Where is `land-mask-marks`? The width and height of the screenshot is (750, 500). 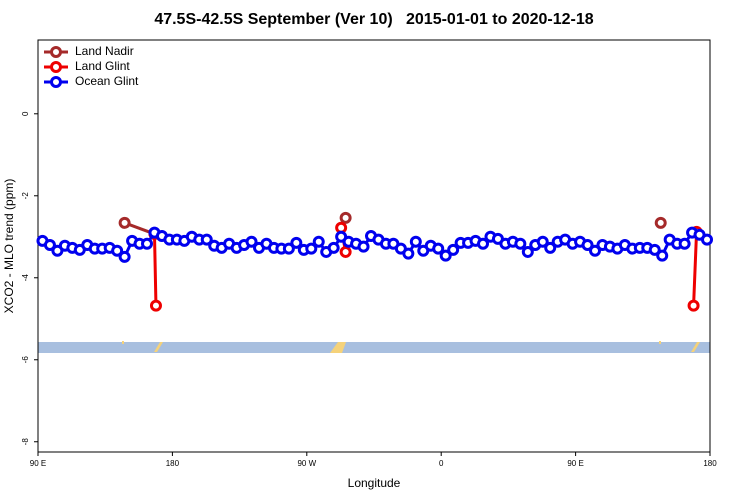
land-mask-marks is located at coordinates (411, 347).